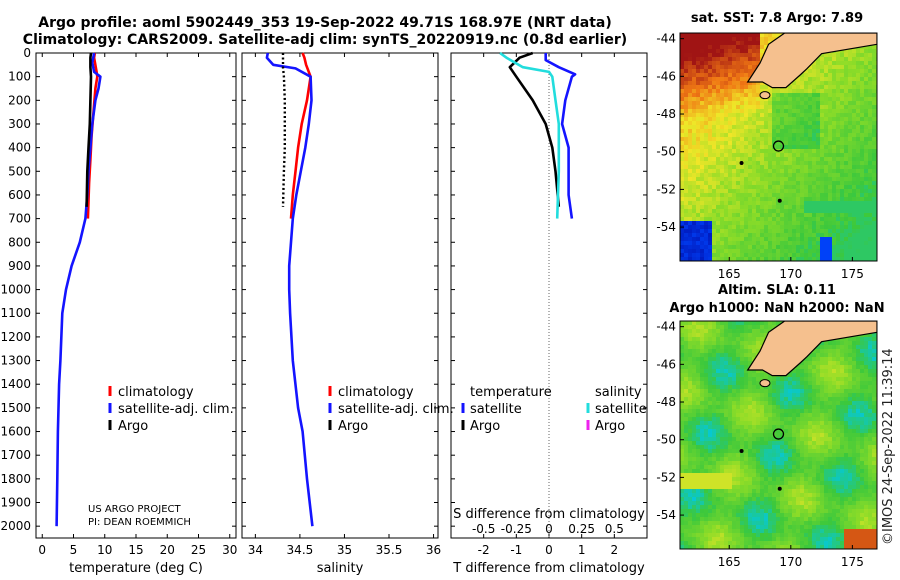 Image resolution: width=900 pixels, height=580 pixels. Describe the element at coordinates (666, 227) in the screenshot. I see `map-y-tick-label: -54` at that location.